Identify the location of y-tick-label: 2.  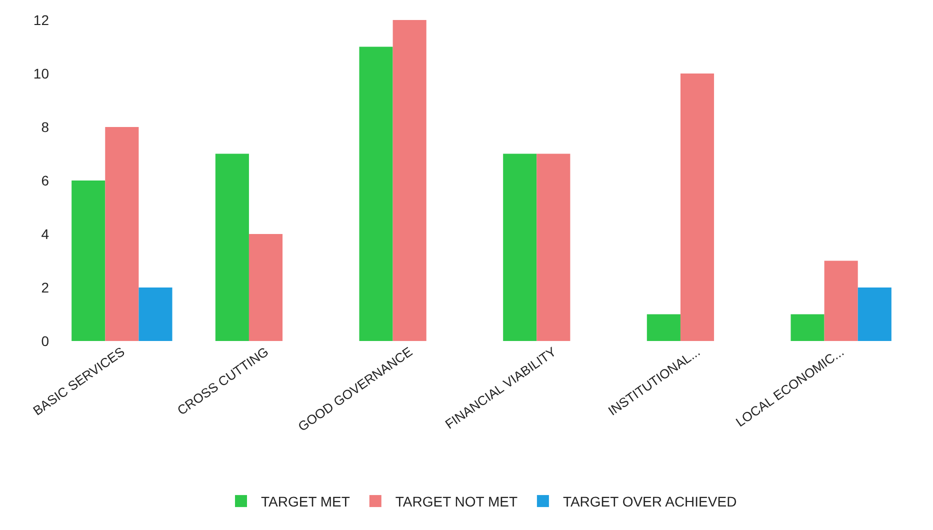
(45, 287).